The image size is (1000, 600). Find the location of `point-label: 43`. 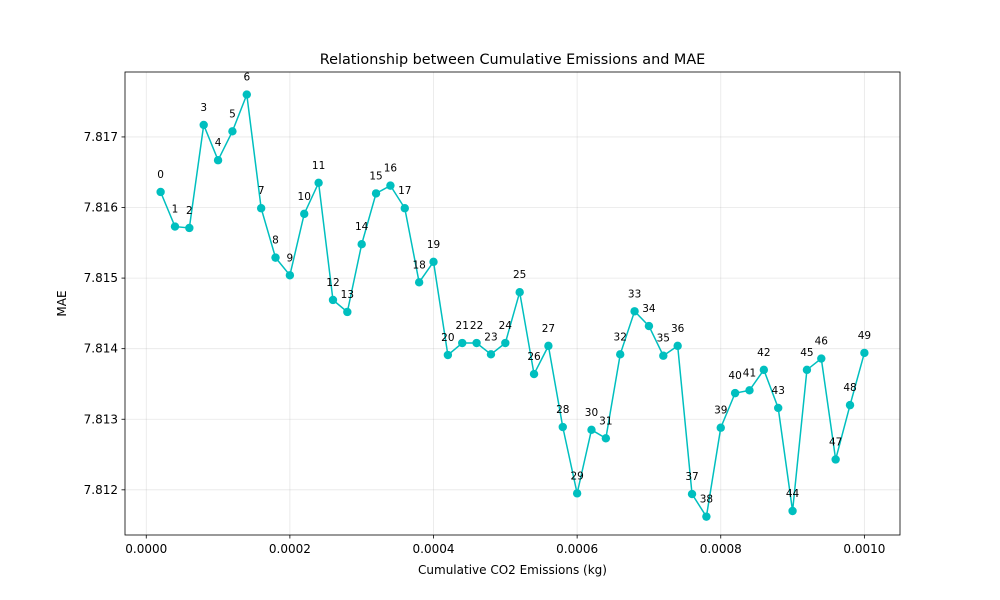

point-label: 43 is located at coordinates (778, 391).